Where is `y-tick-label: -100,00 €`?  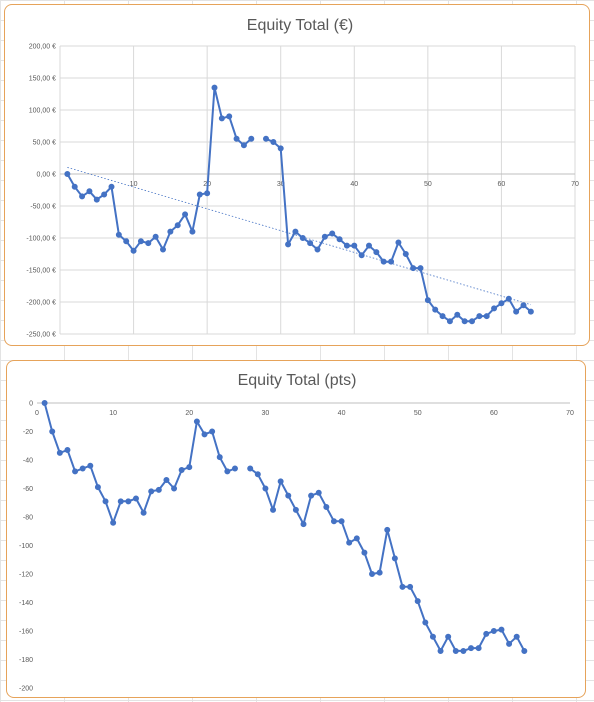
y-tick-label: -100,00 € is located at coordinates (41, 239).